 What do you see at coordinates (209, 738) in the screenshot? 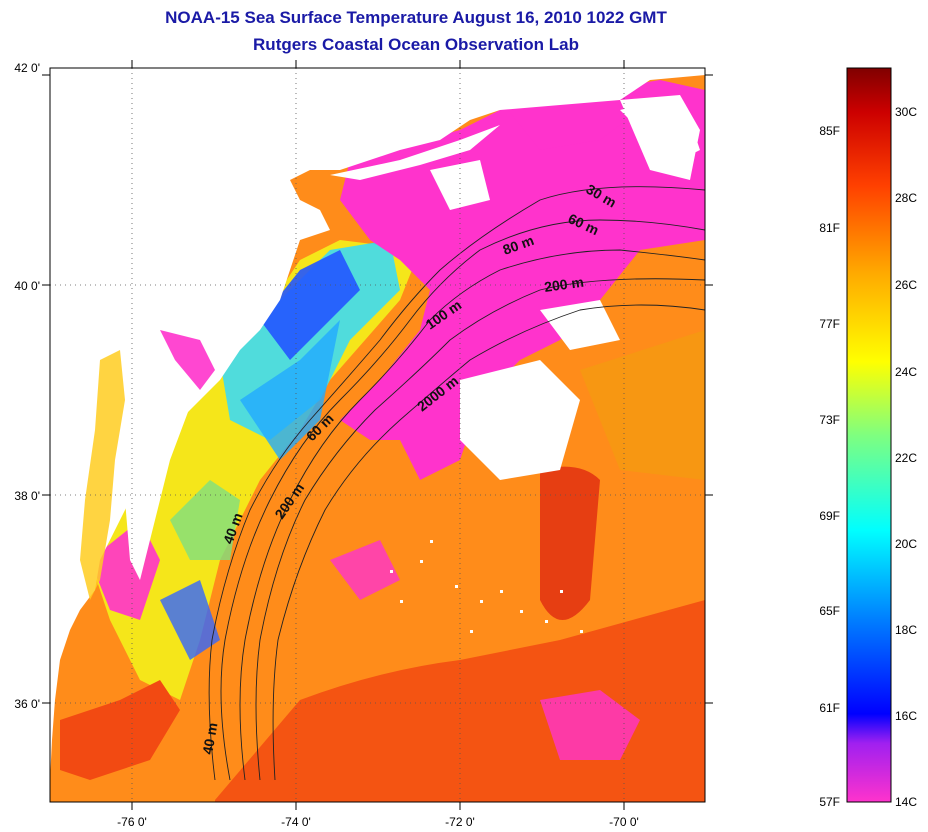
I see `depth-label: 40 m` at bounding box center [209, 738].